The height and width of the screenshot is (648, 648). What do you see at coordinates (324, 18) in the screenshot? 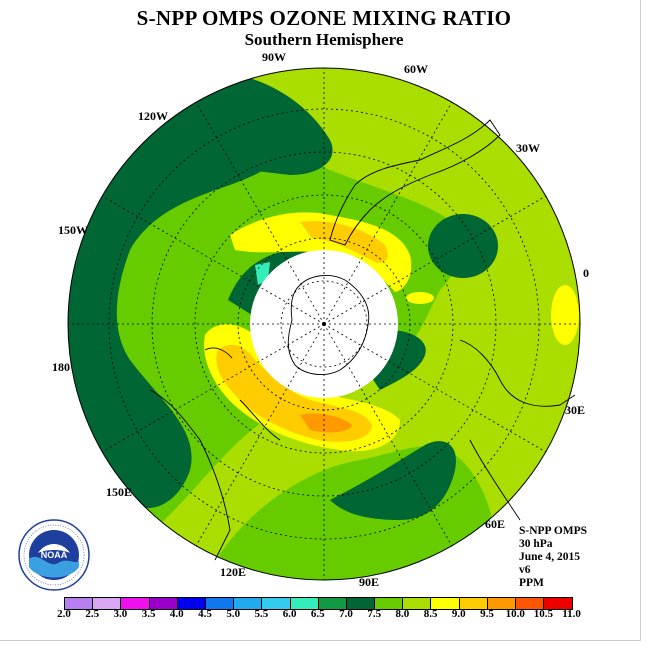
I see `map-title: S-NPP OMPS OZONE MIXING RATIO` at bounding box center [324, 18].